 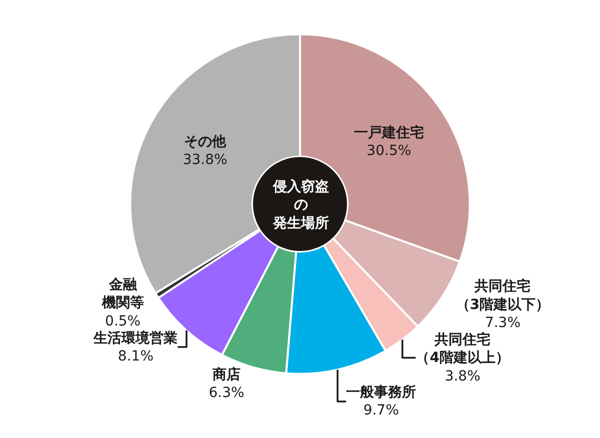 I want to click on slice-label: 共同住宅（4階建以上）, so click(x=463, y=348).